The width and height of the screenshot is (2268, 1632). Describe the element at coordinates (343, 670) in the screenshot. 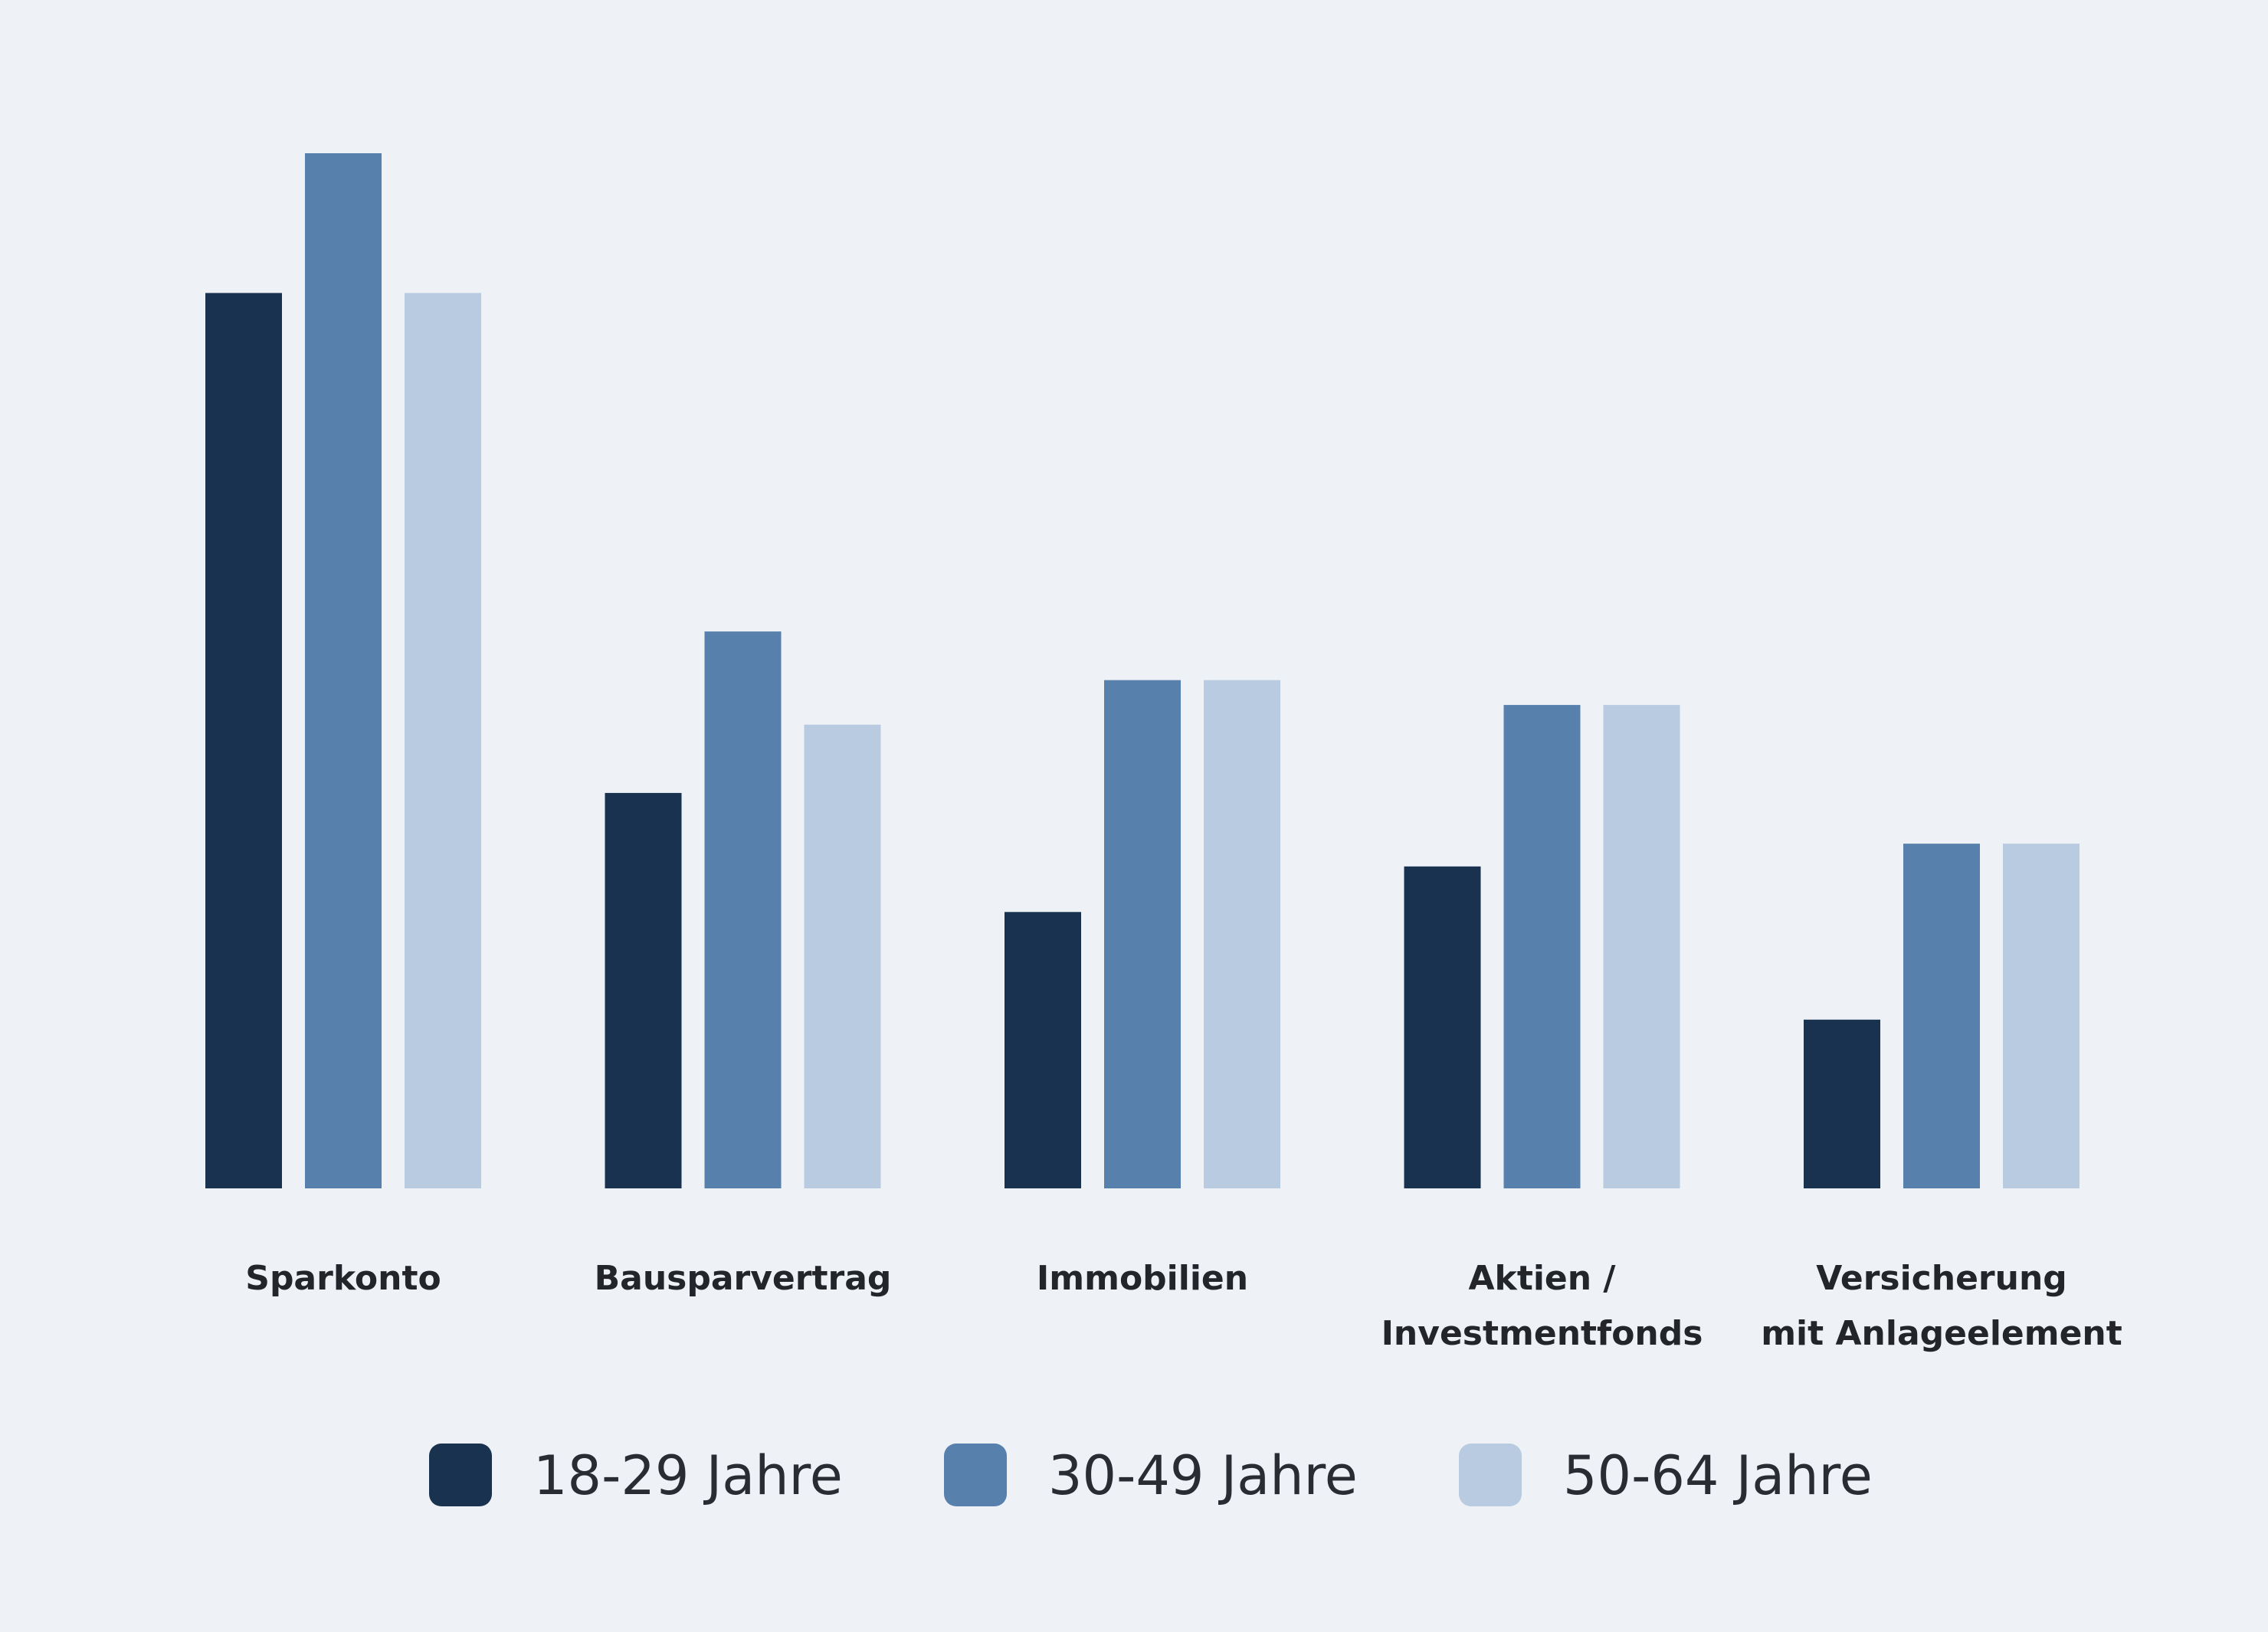

I see `bar-sparkonto-30-49-jahre` at that location.